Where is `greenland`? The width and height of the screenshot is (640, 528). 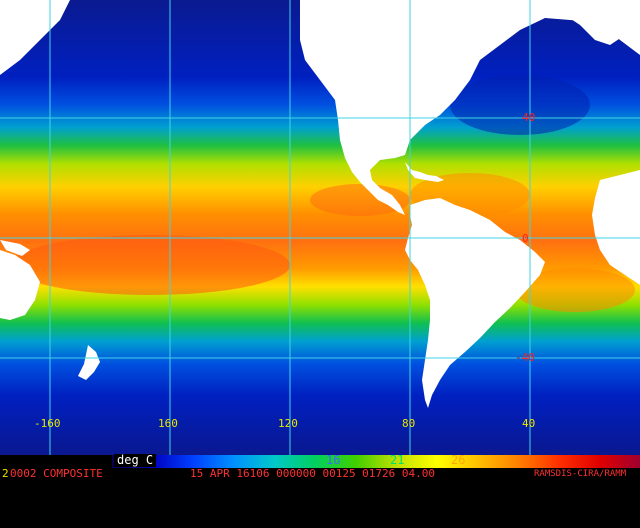
greenland is located at coordinates (597, 22).